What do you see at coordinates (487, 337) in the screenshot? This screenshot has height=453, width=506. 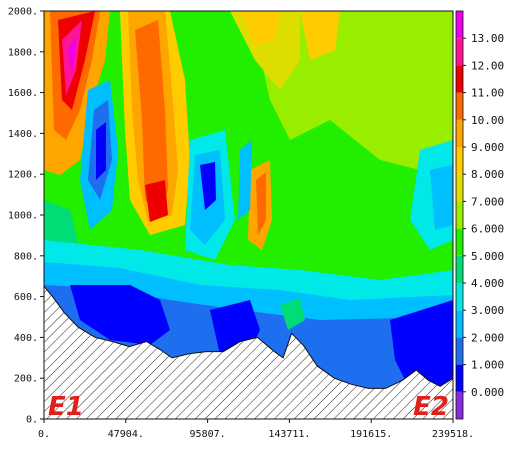 I see `colorbar-label: 2.000` at bounding box center [487, 337].